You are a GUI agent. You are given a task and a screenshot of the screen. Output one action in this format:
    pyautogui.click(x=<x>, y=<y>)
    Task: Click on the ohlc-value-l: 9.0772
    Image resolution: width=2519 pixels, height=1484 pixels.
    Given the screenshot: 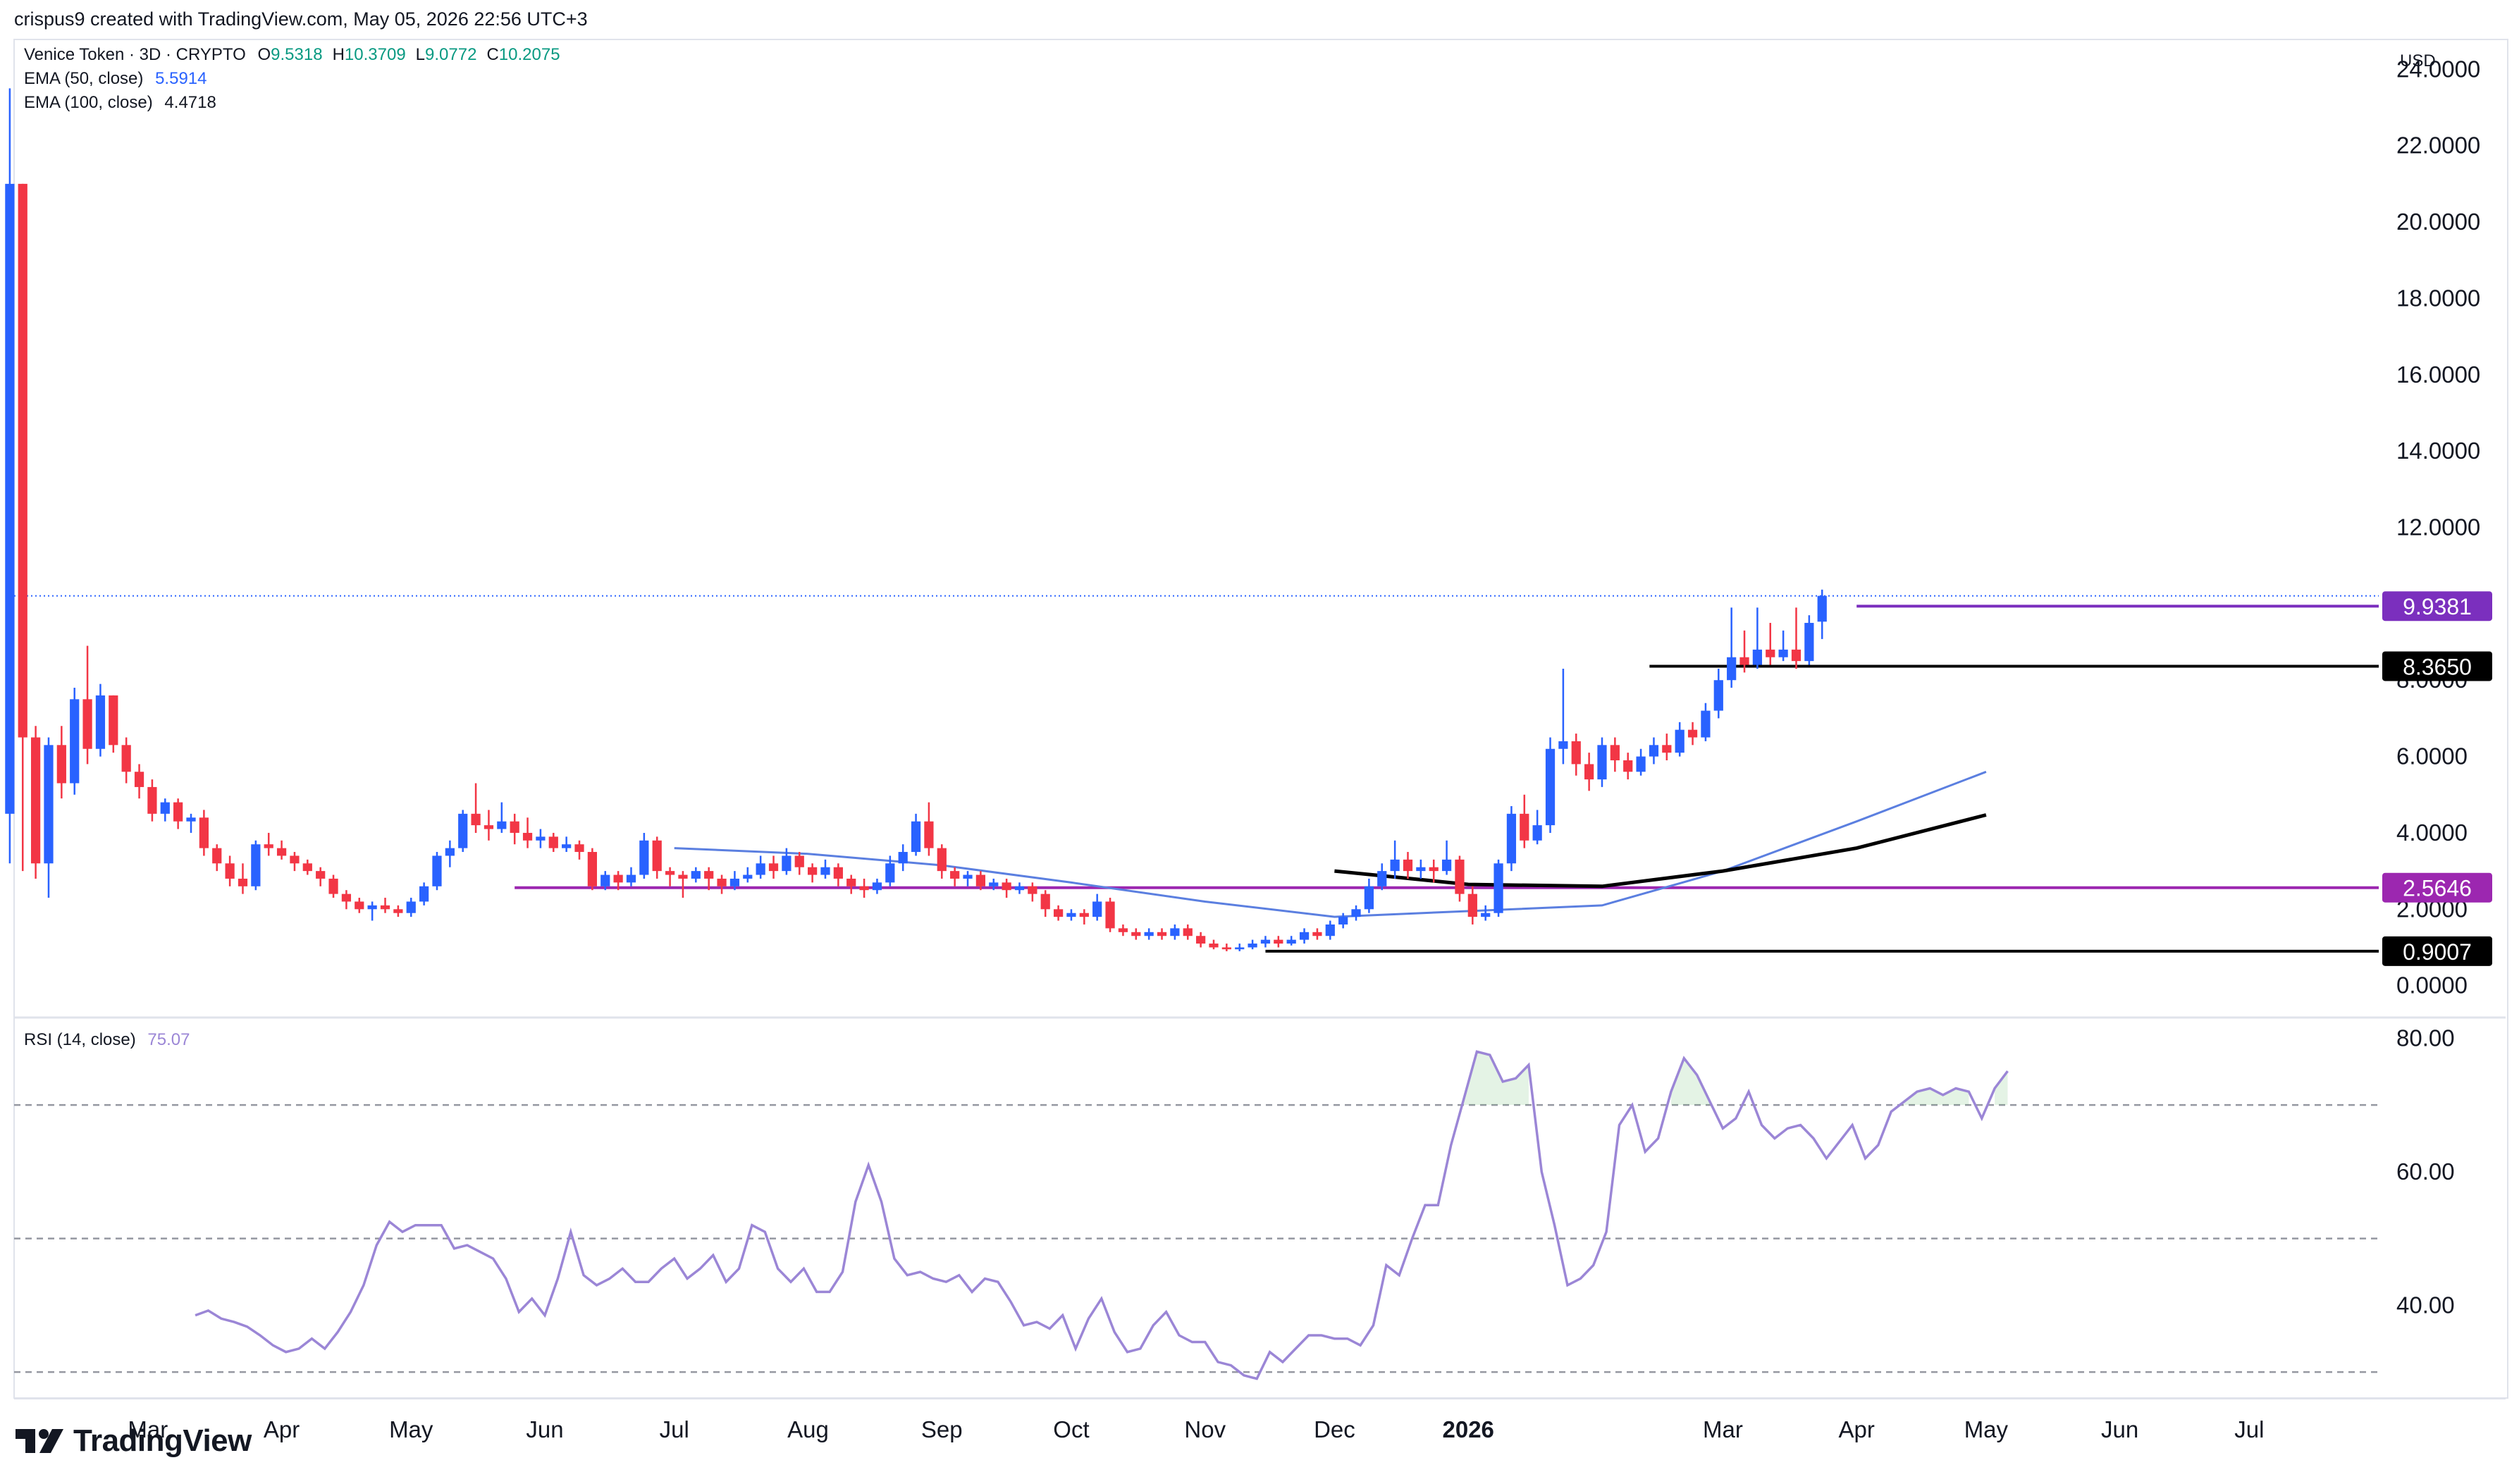 What is the action you would take?
    pyautogui.click(x=451, y=54)
    